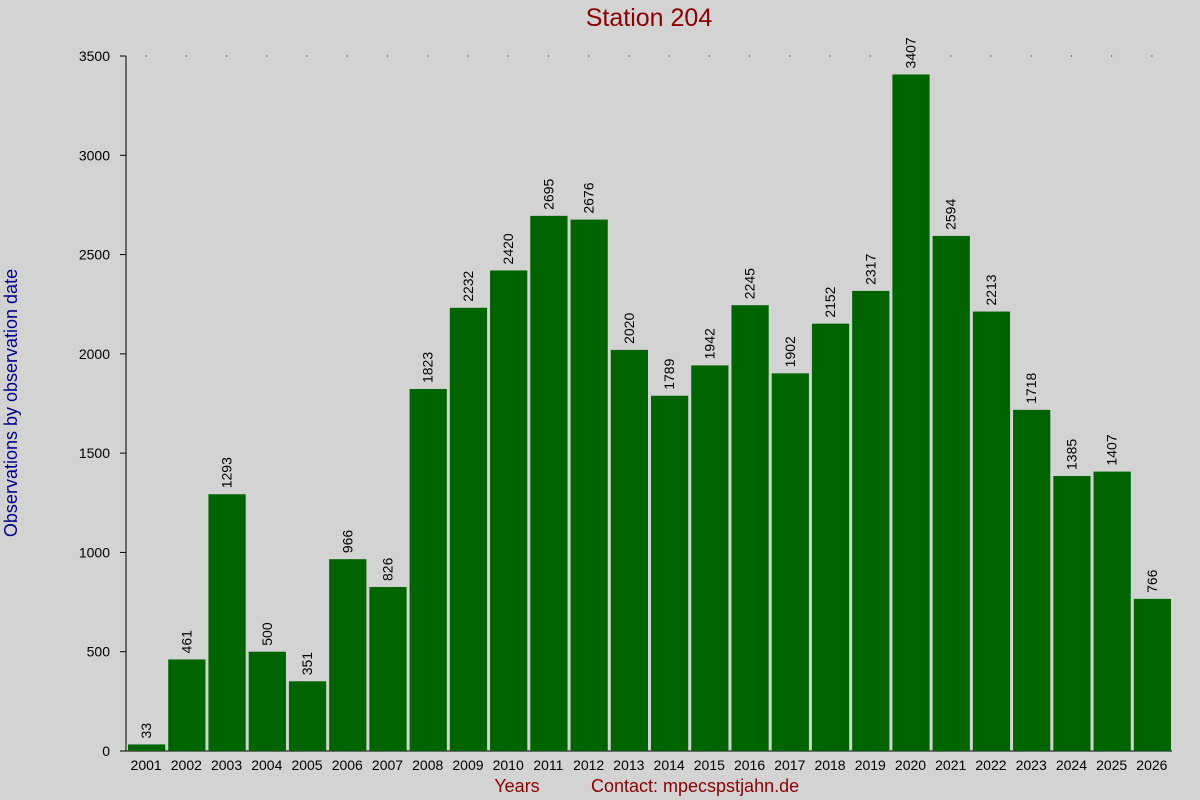 The width and height of the screenshot is (1200, 800). What do you see at coordinates (508, 248) in the screenshot?
I see `bar-value-label: 2420` at bounding box center [508, 248].